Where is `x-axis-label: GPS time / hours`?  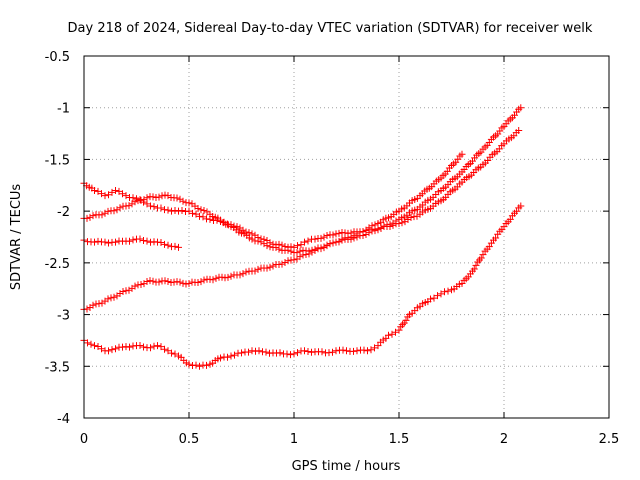
x-axis-label: GPS time / hours is located at coordinates (346, 466).